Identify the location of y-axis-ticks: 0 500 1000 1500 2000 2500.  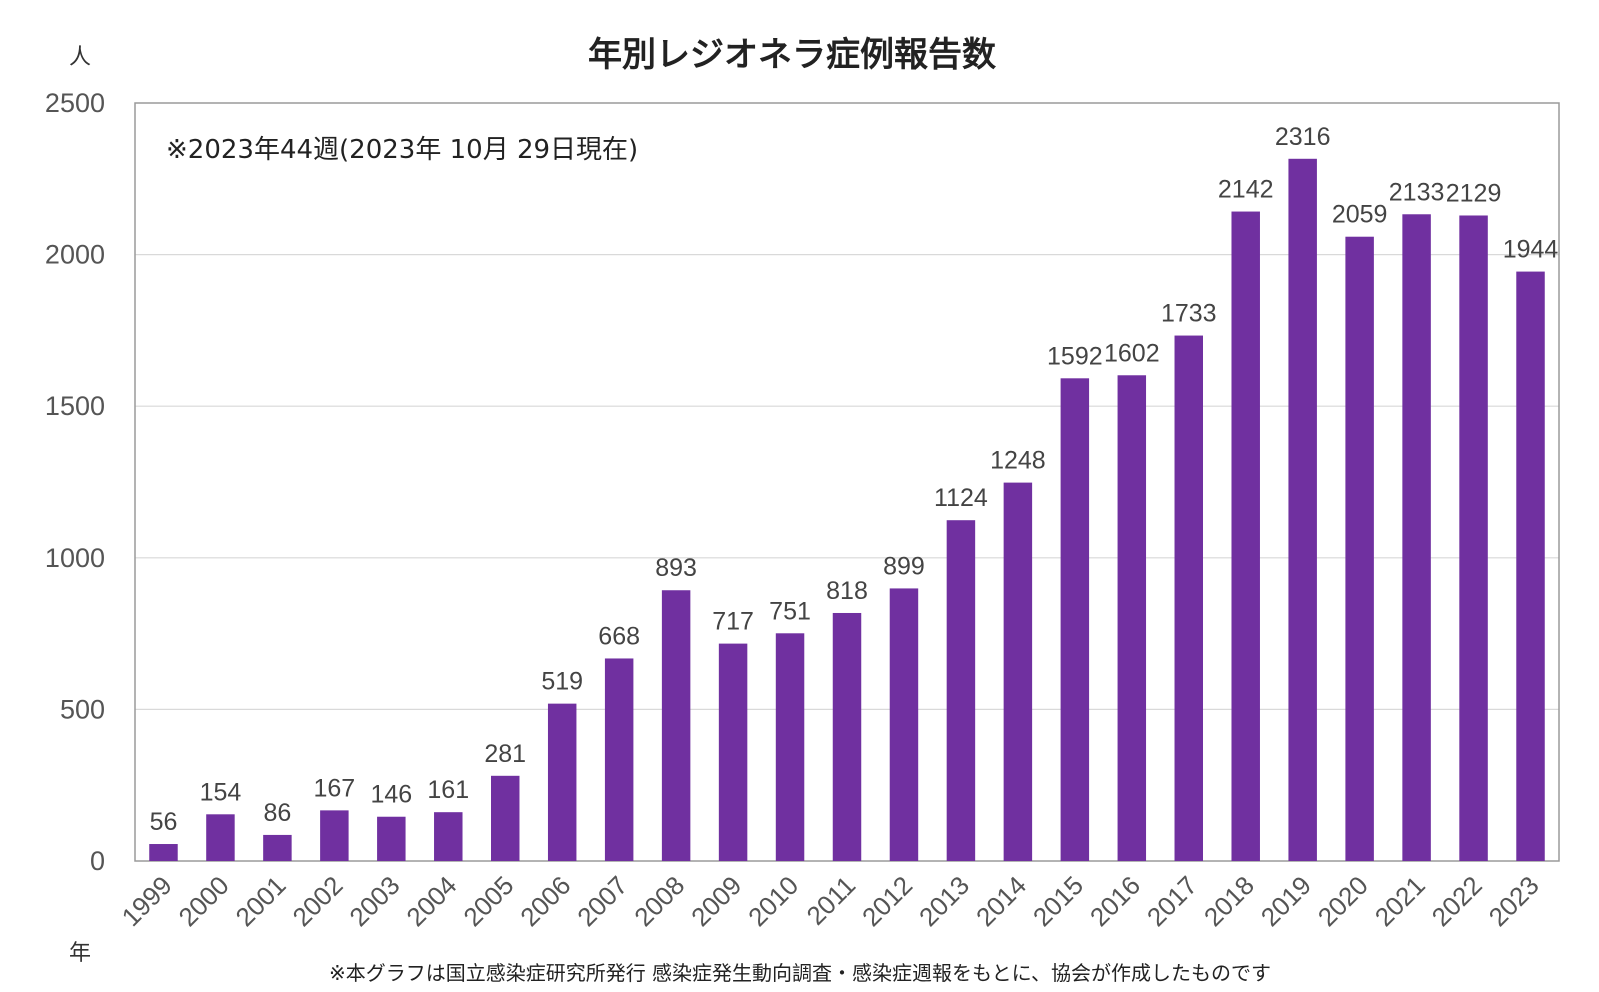
(75, 482).